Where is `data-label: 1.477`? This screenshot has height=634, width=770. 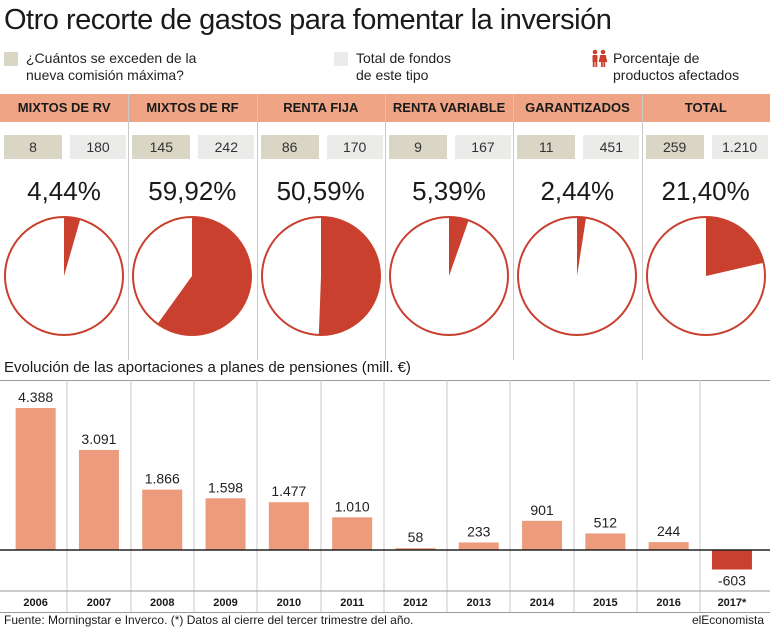
data-label: 1.477 is located at coordinates (288, 491).